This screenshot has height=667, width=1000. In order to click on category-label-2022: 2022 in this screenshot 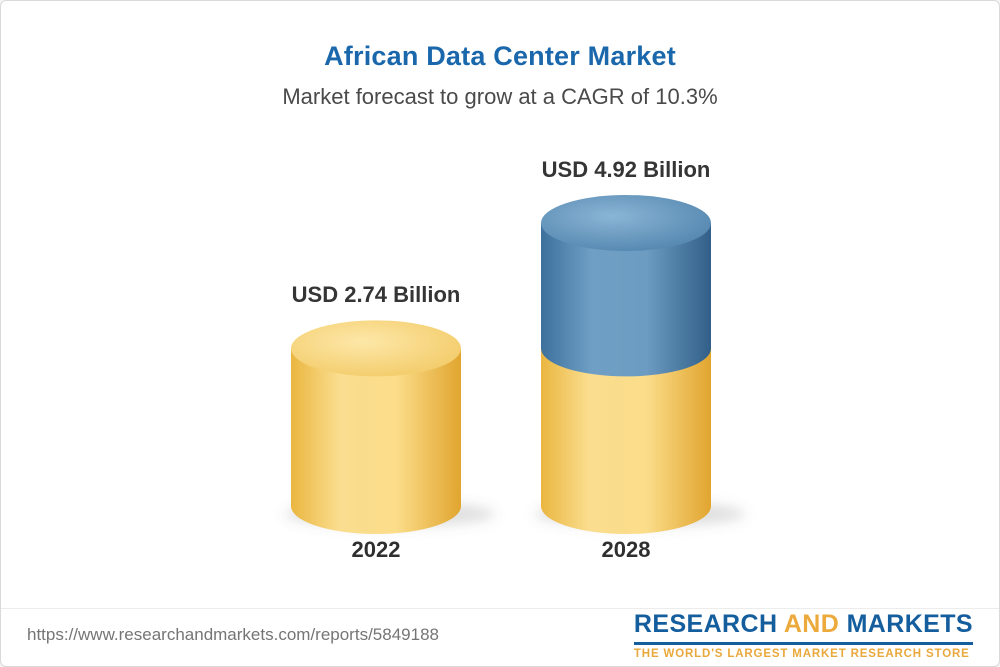, I will do `click(376, 549)`.